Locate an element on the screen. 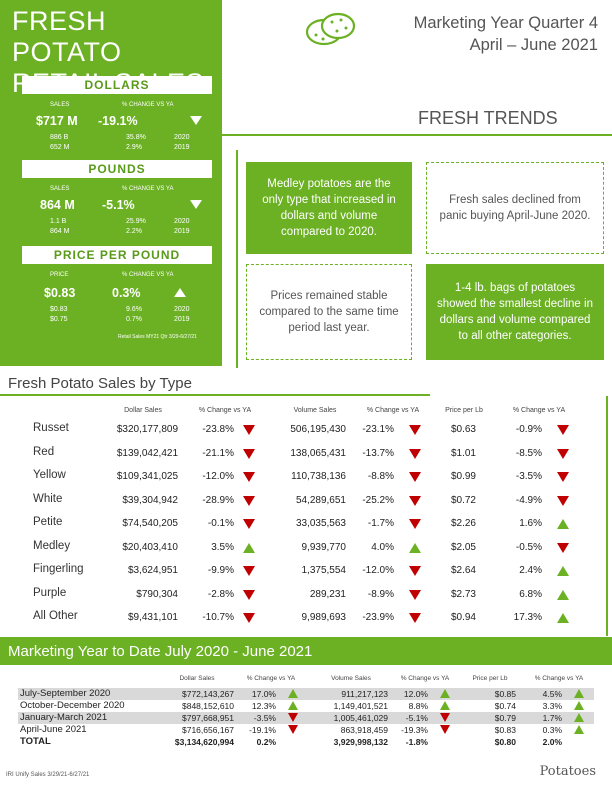 The height and width of the screenshot is (792, 612). potatoes-icon is located at coordinates (330, 29).